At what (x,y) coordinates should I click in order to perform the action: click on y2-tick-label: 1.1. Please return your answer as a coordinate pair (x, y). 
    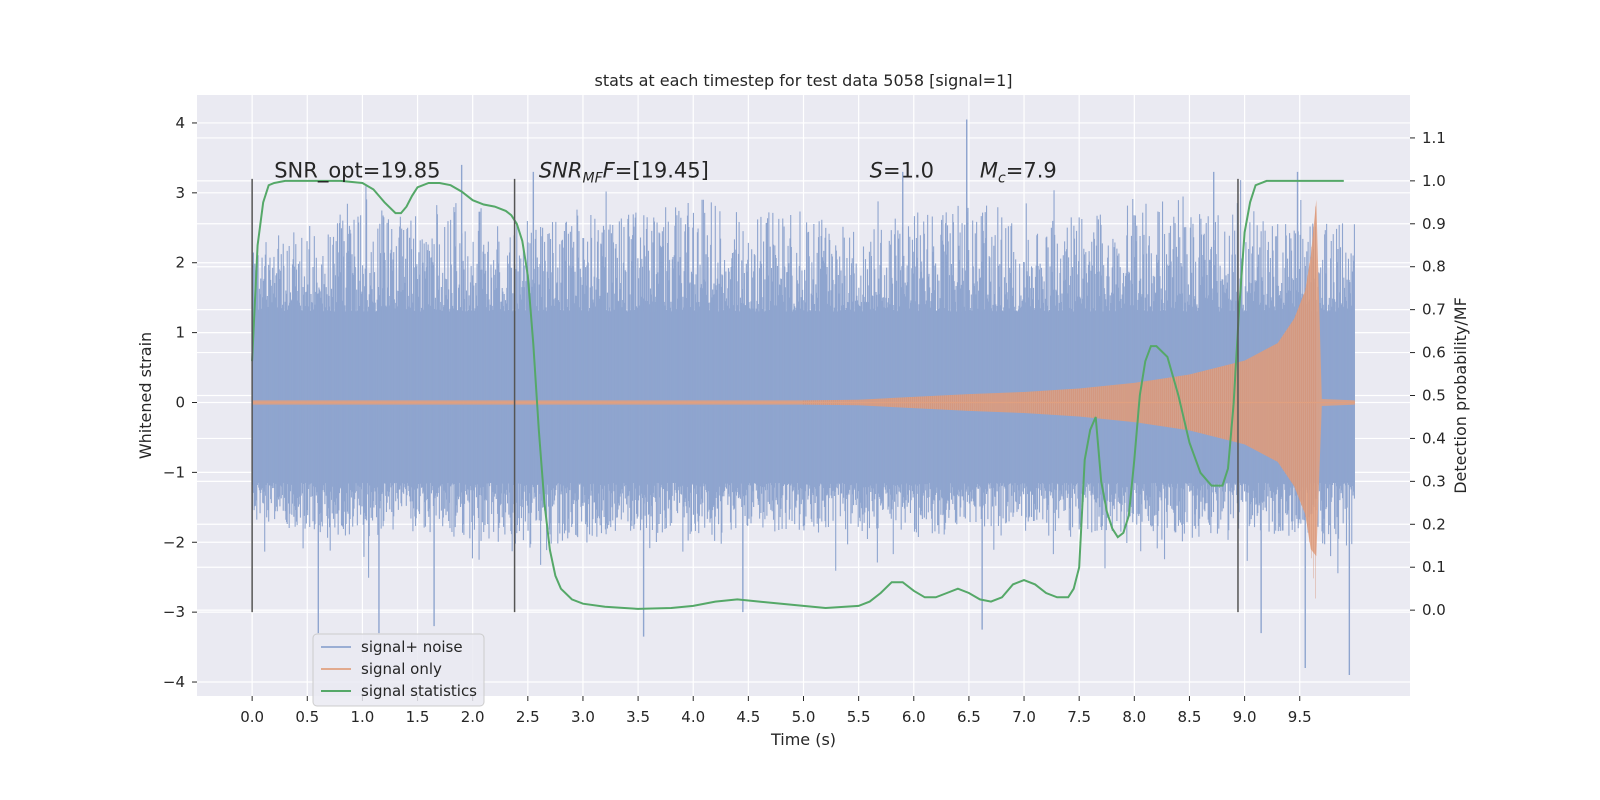
    Looking at the image, I should click on (1434, 138).